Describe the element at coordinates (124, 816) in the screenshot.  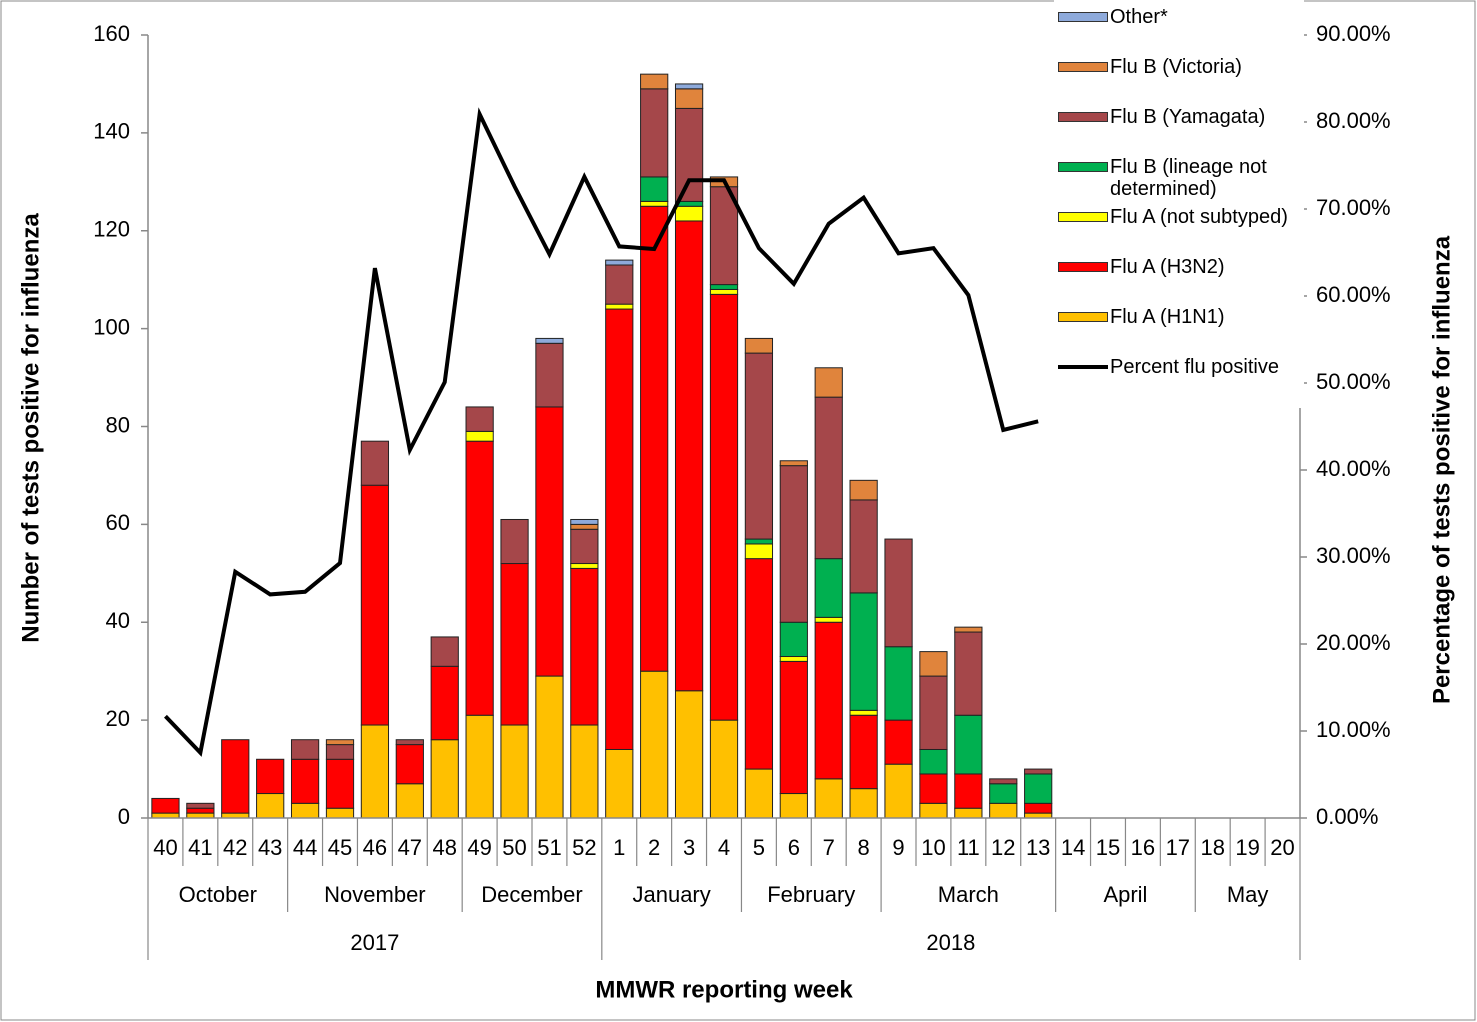
I see `y-tick-label: 0` at that location.